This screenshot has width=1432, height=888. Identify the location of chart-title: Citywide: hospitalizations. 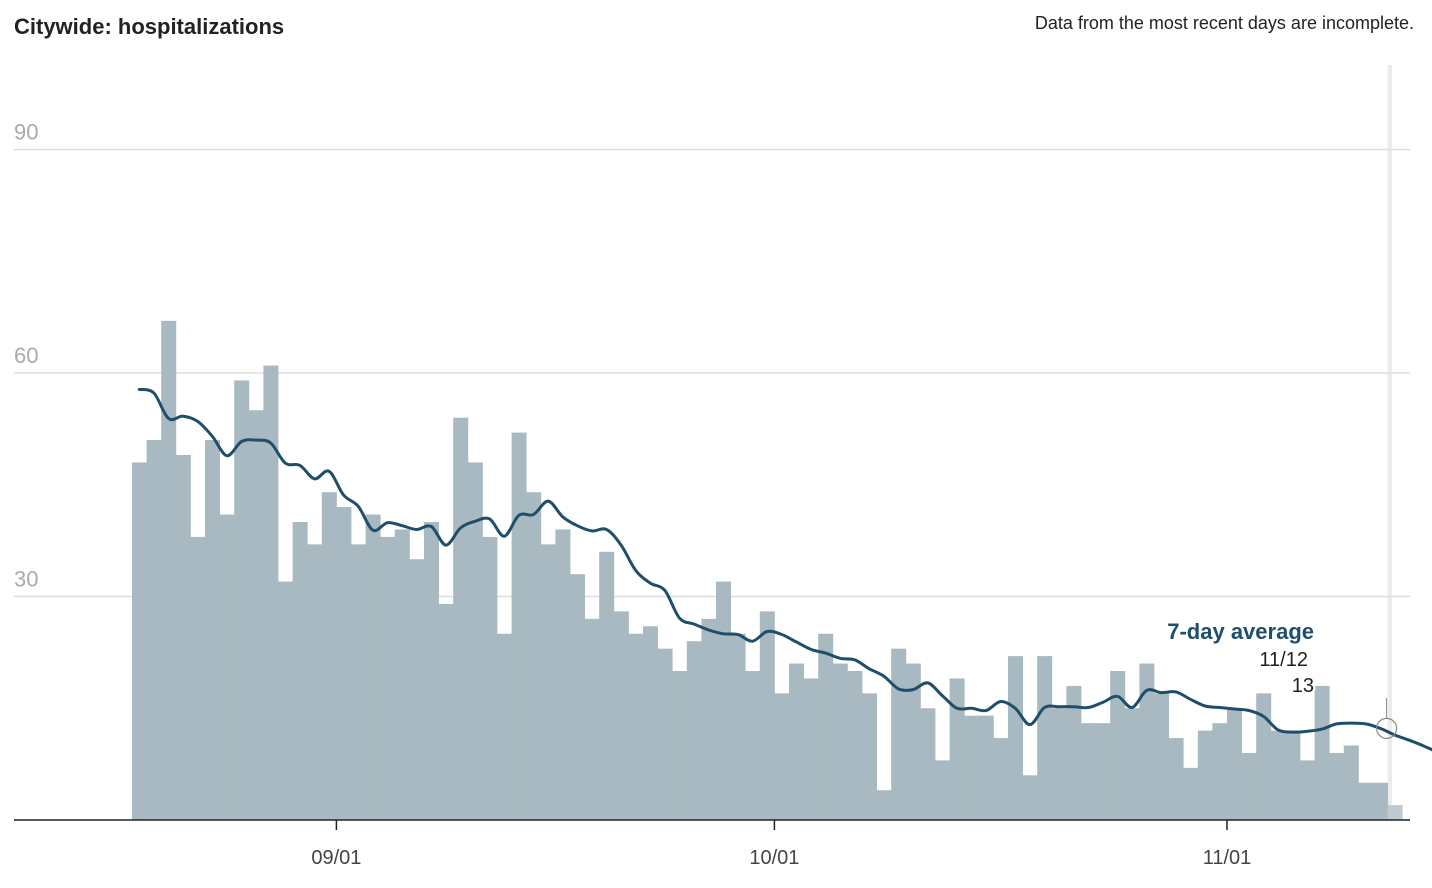
(149, 26).